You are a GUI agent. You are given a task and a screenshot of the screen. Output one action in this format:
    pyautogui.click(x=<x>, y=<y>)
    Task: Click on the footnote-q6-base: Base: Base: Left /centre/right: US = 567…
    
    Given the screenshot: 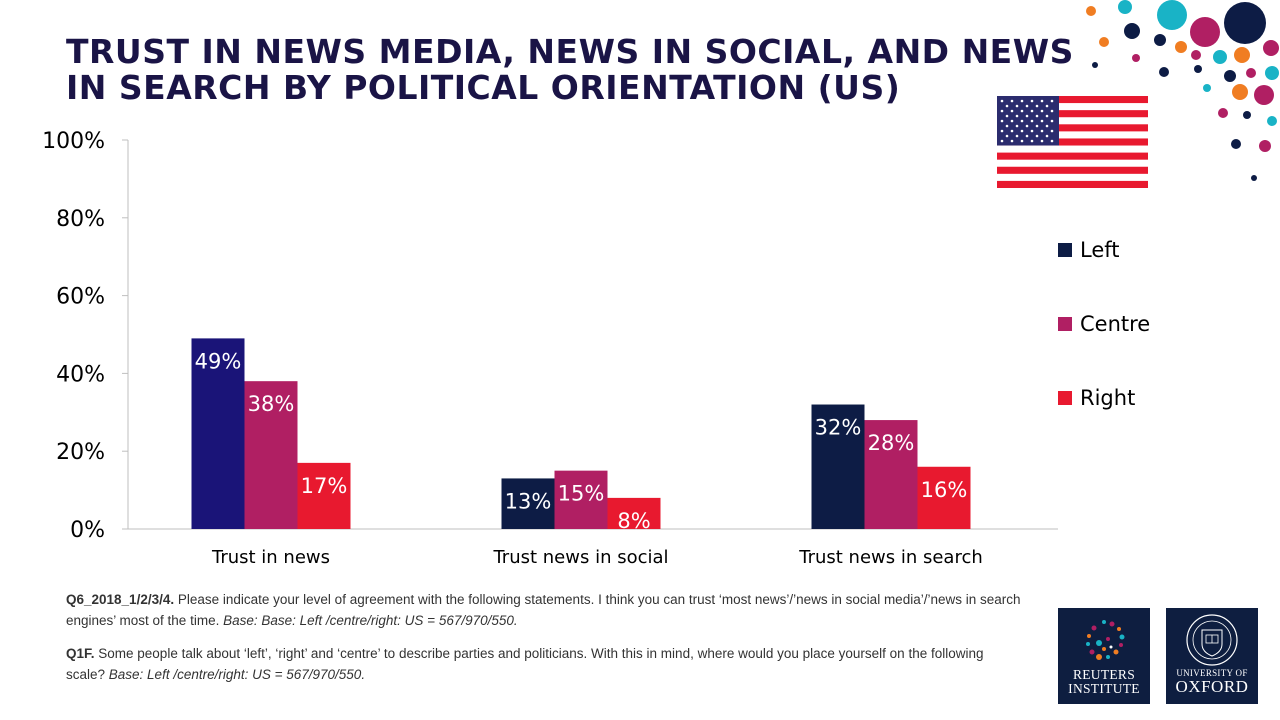 What is the action you would take?
    pyautogui.click(x=370, y=620)
    